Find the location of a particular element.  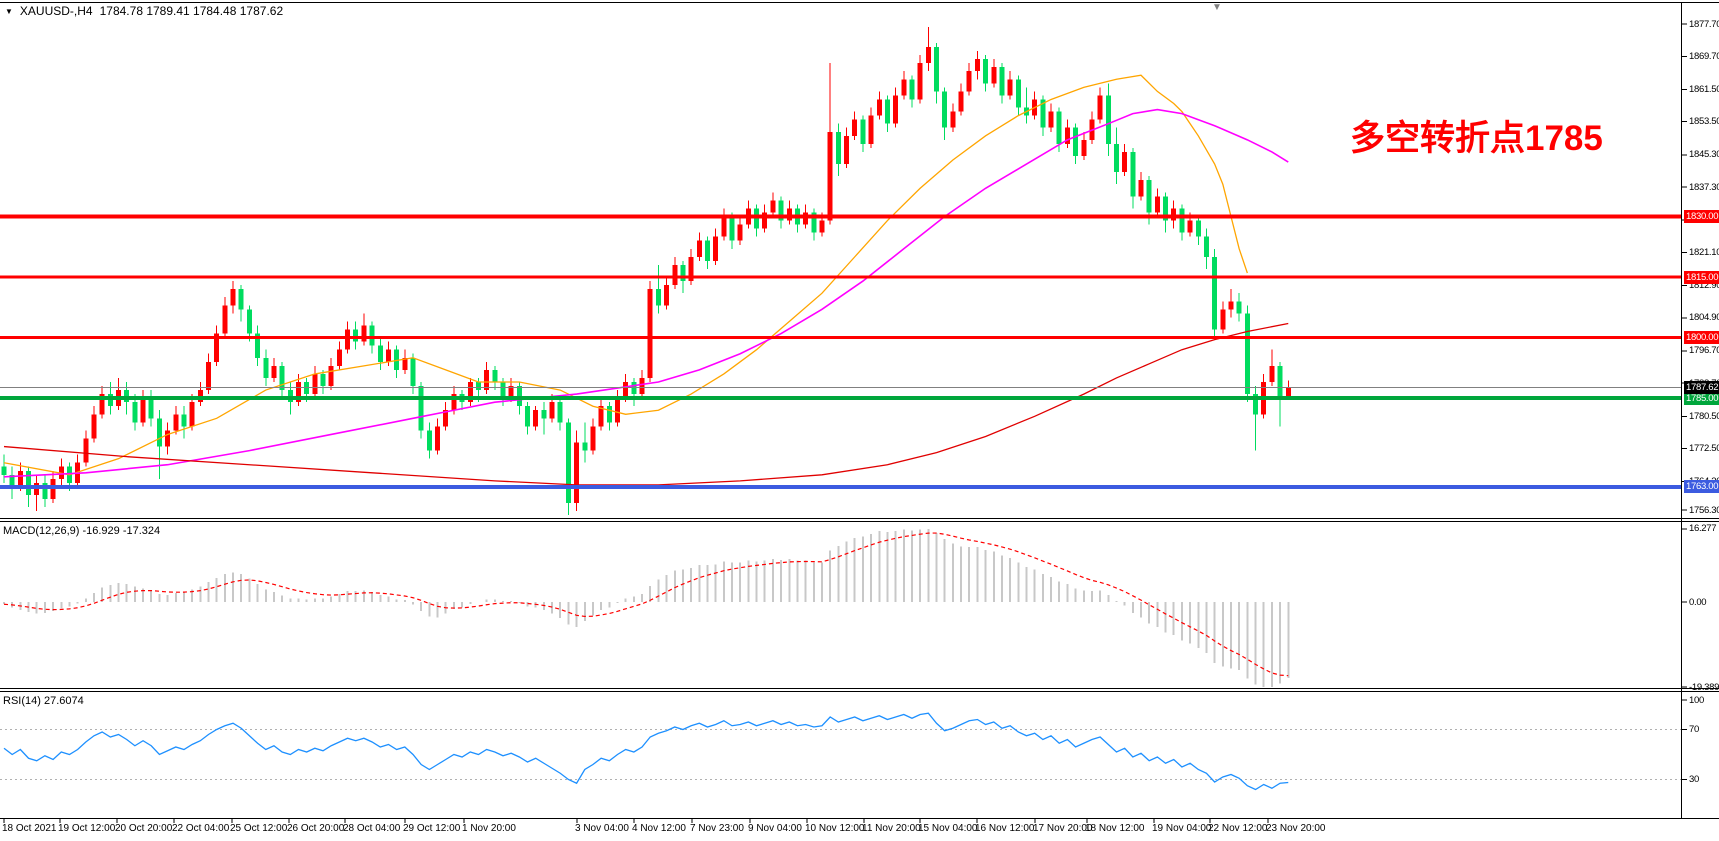

time-axis-label: 22 Oct 04:00 is located at coordinates (201, 828).